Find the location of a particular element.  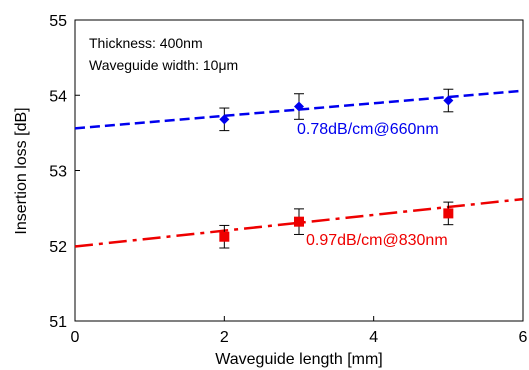

x-tick-label: 6 is located at coordinates (523, 337).